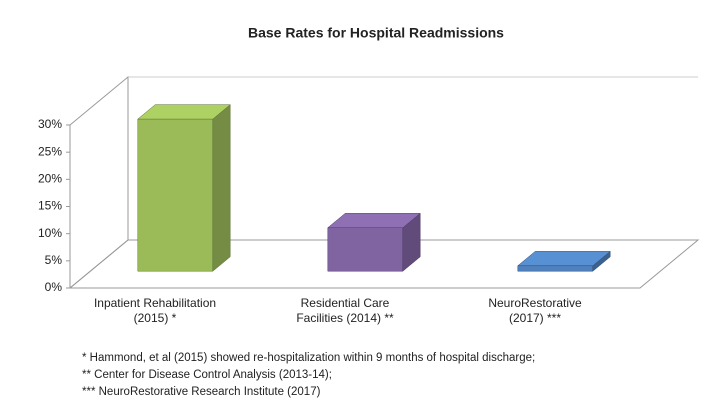 Image resolution: width=709 pixels, height=417 pixels. I want to click on chart-title: Base Rates for Hospital Readmissions, so click(376, 33).